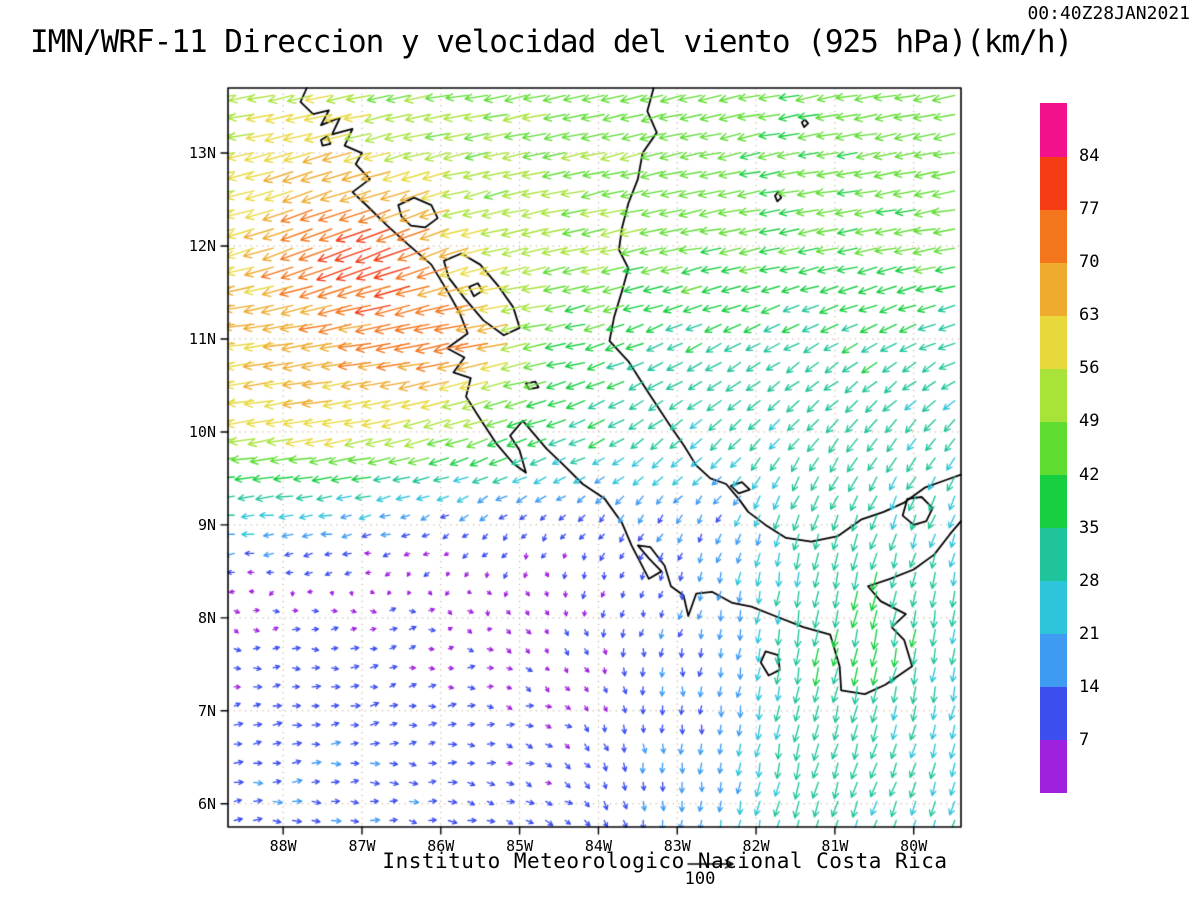 The width and height of the screenshot is (1200, 900). Describe the element at coordinates (1089, 315) in the screenshot. I see `colorbar-label: 63` at that location.